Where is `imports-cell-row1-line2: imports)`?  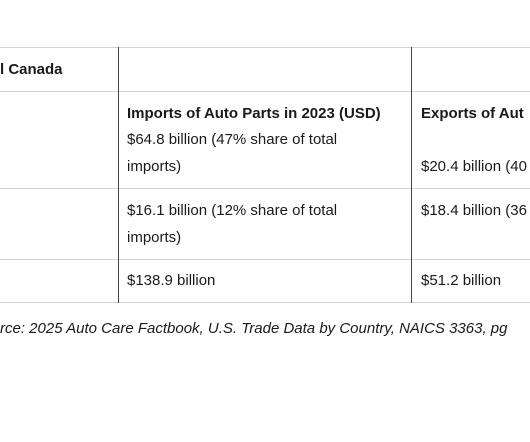 imports-cell-row1-line2: imports) is located at coordinates (154, 166).